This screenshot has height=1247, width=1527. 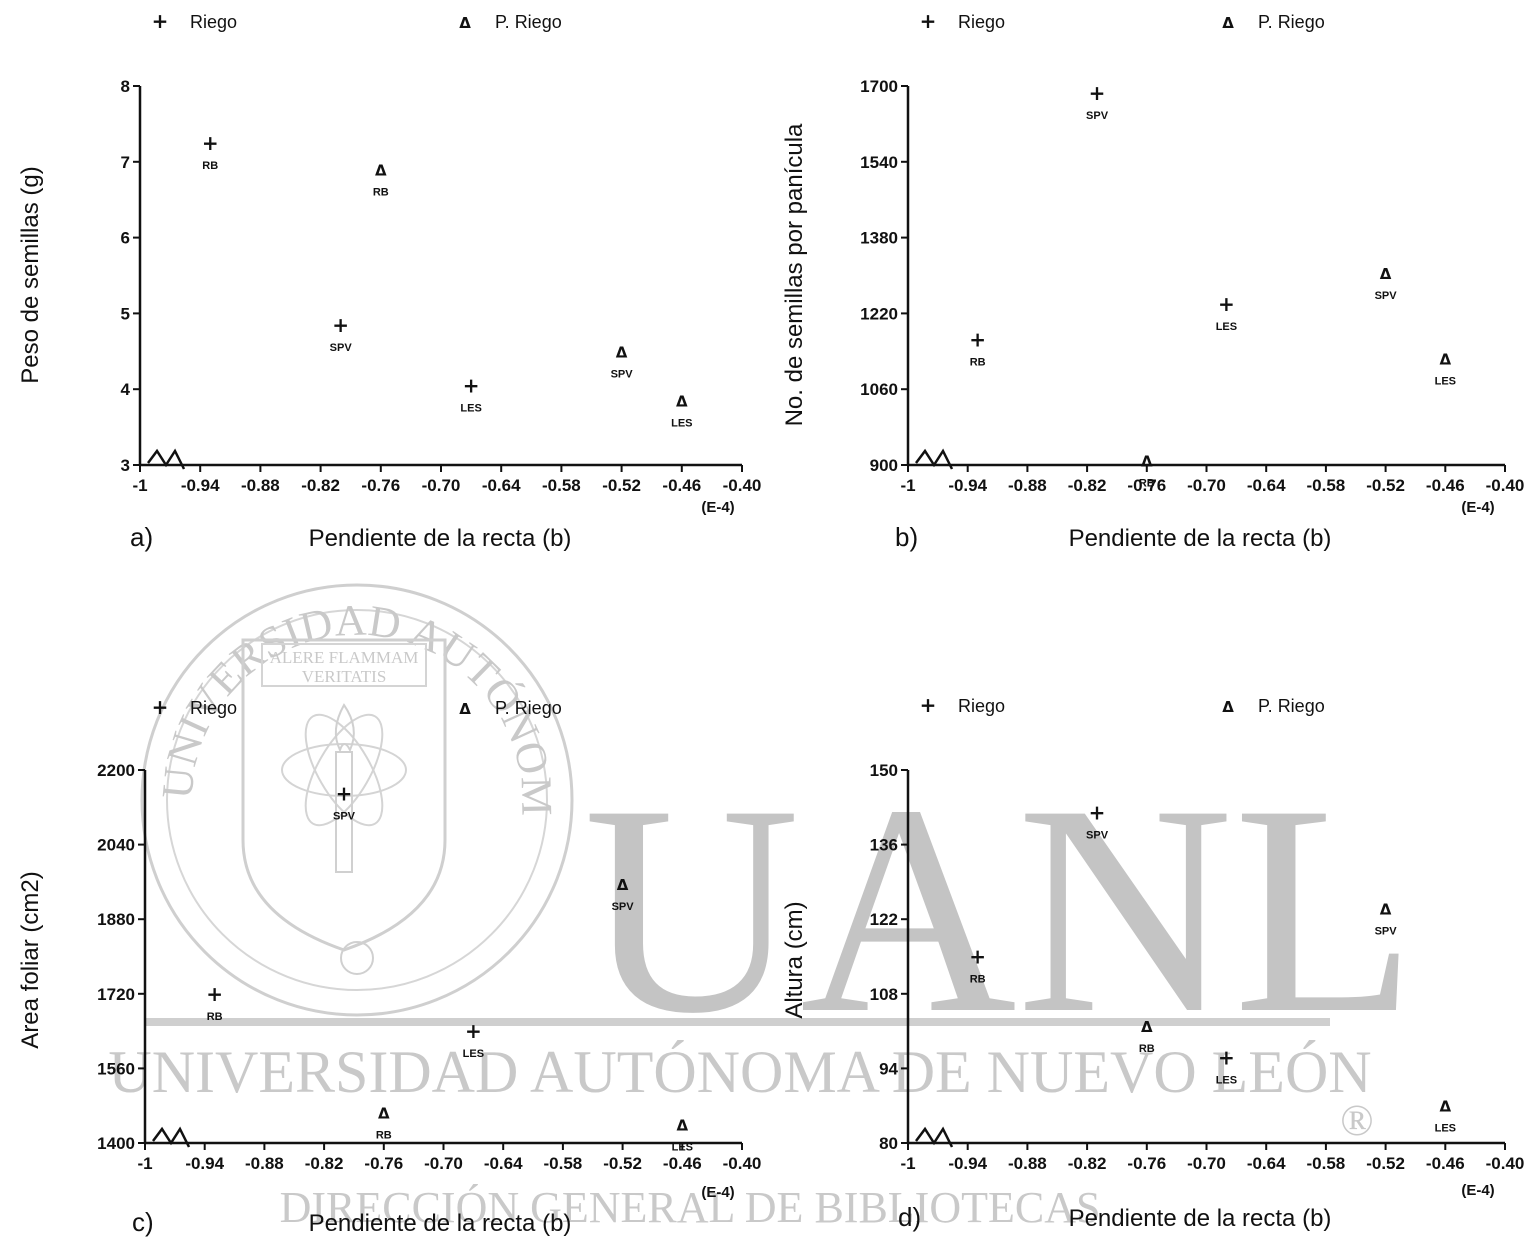 I want to click on x-scale-note: (E-4), so click(x=717, y=507).